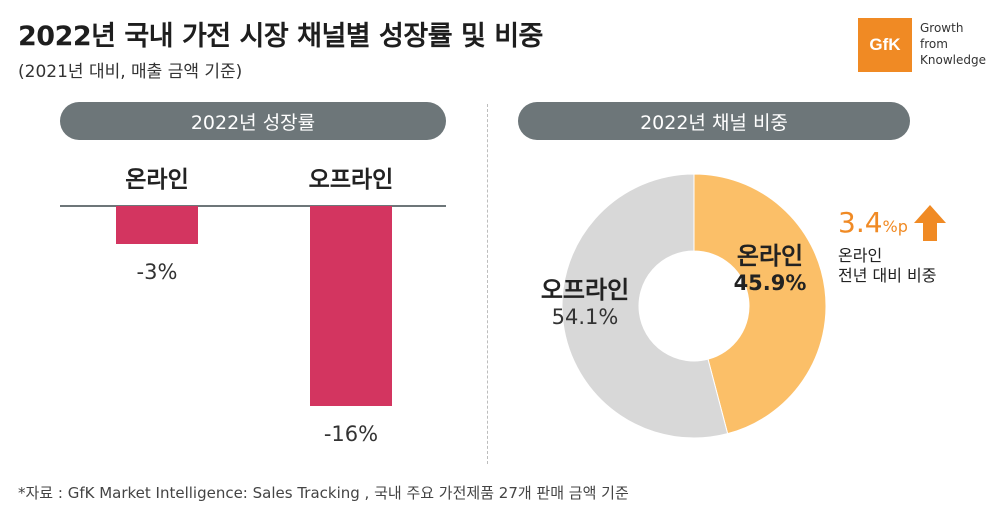  What do you see at coordinates (585, 290) in the screenshot?
I see `slice-name: 오프라인` at bounding box center [585, 290].